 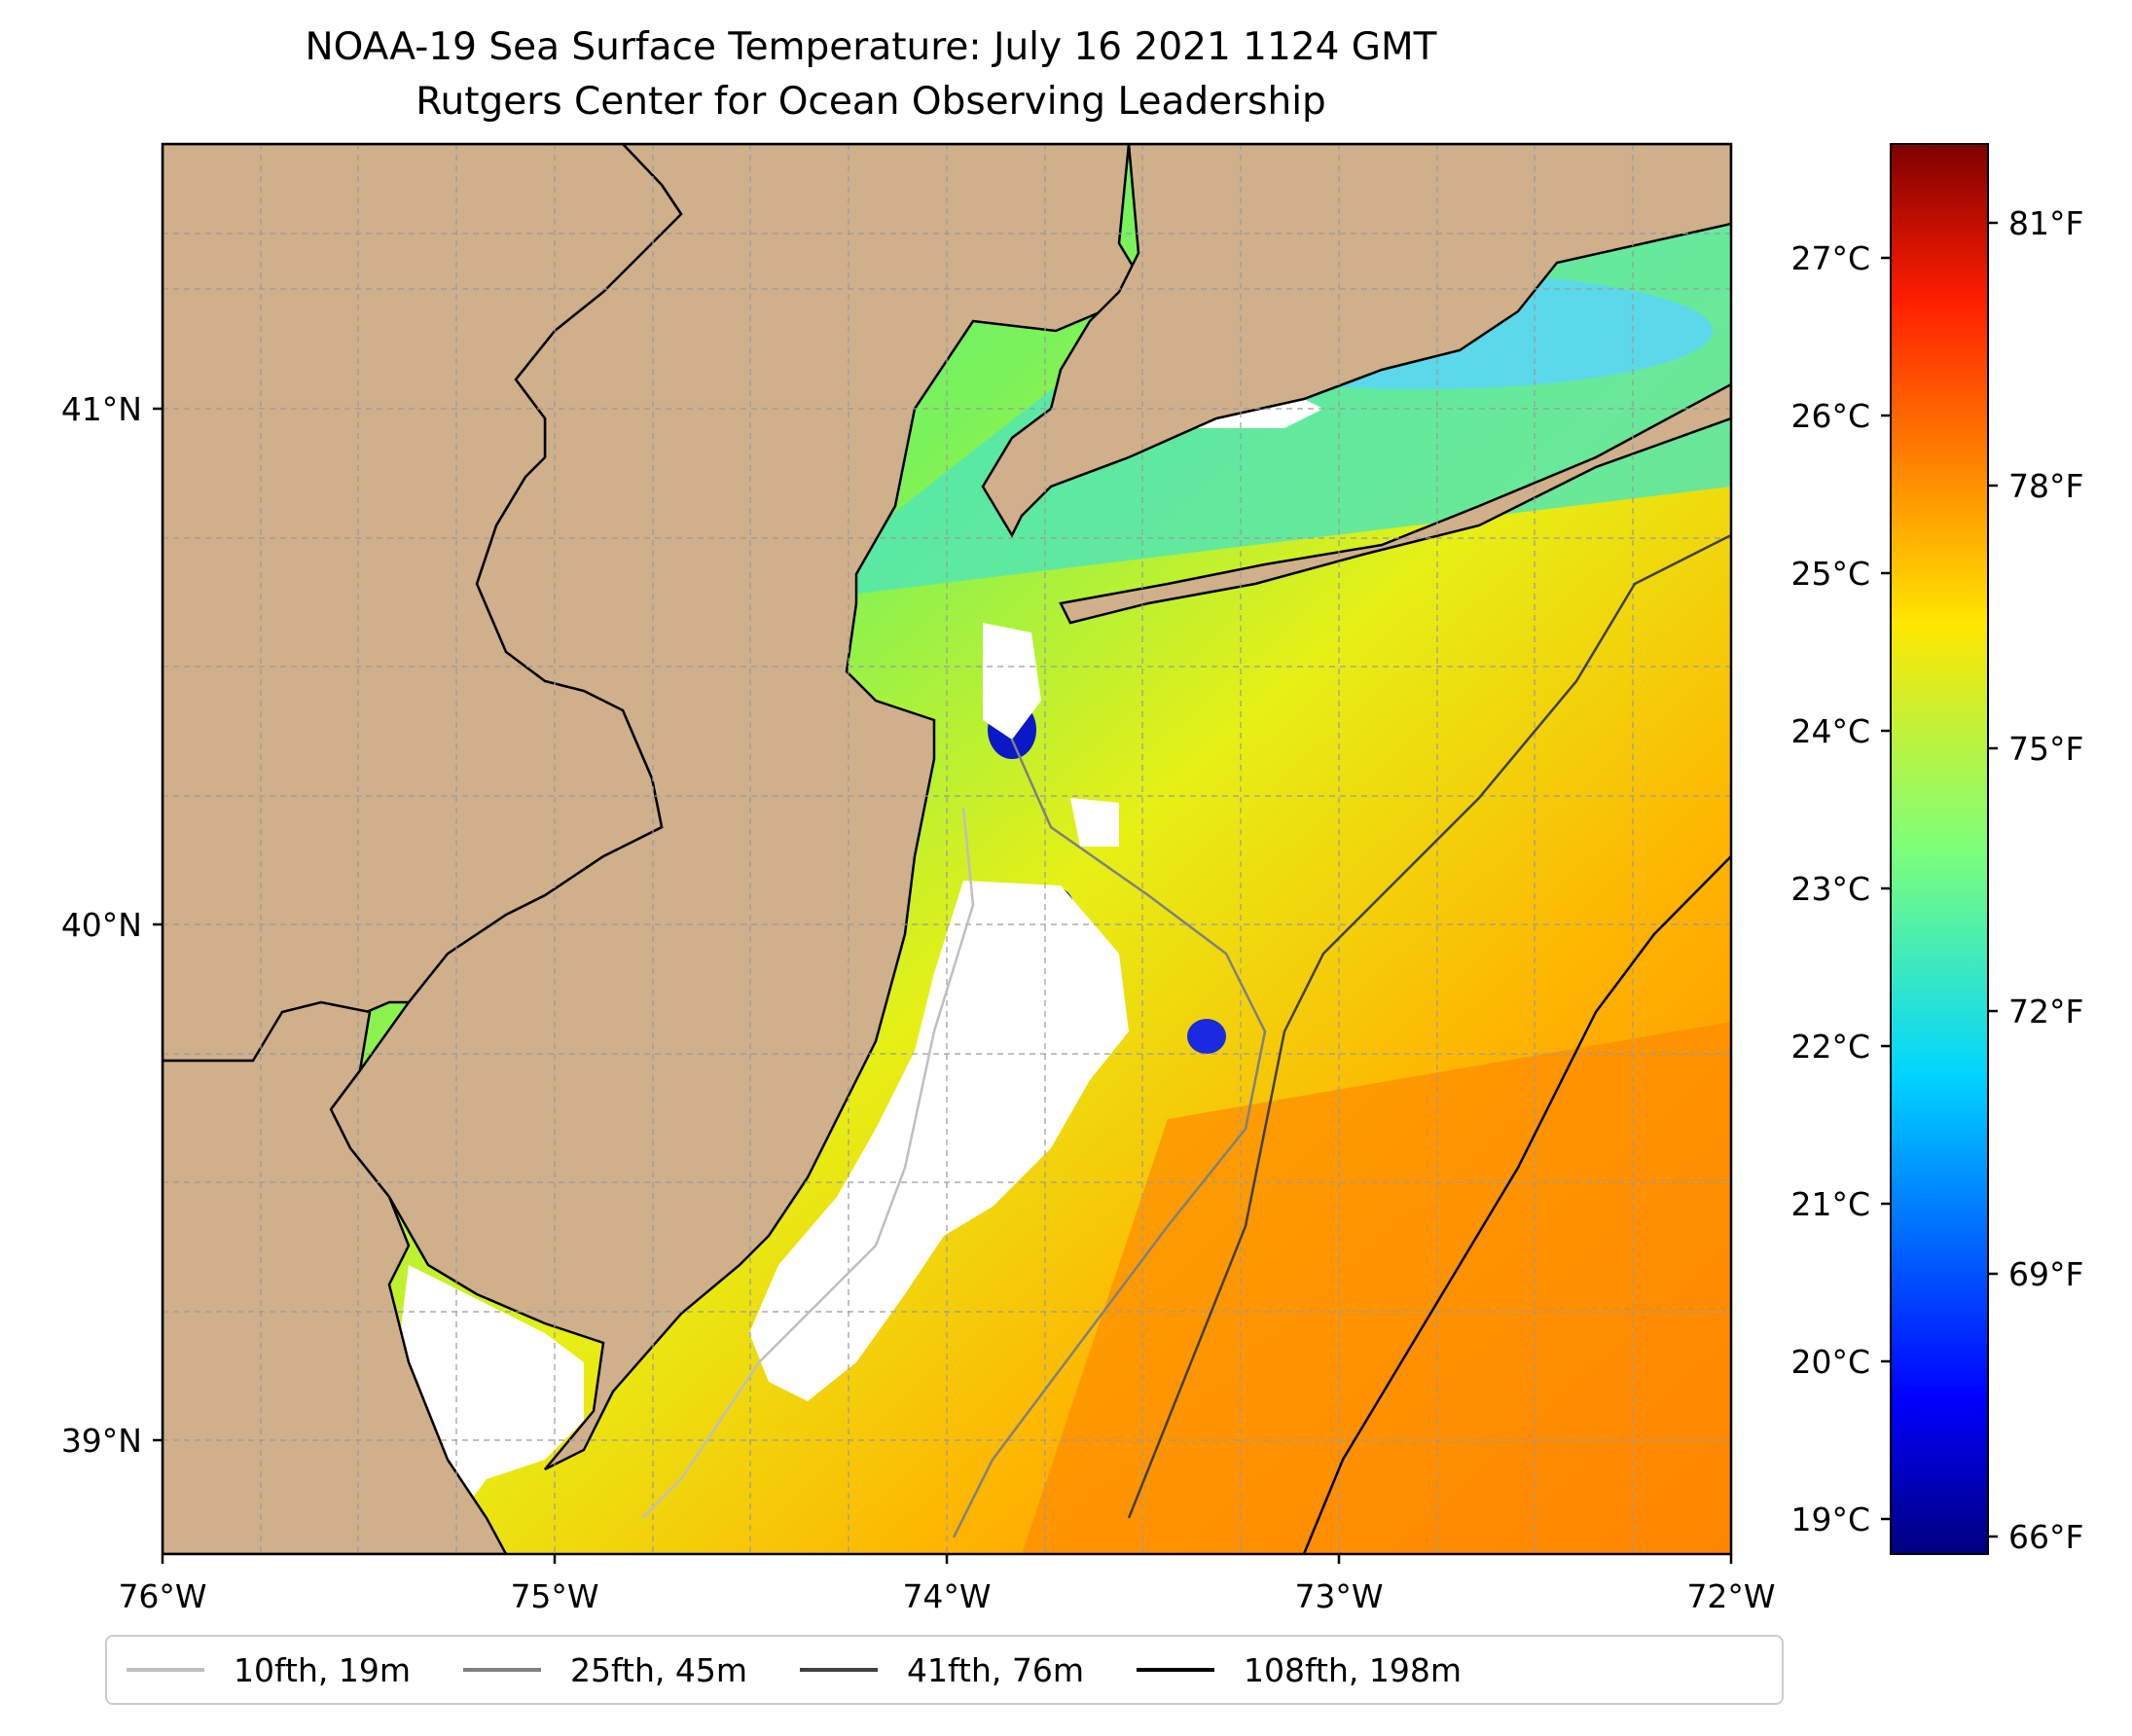 What do you see at coordinates (2046, 1274) in the screenshot?
I see `fahrenheit-tick-label: 69°F` at bounding box center [2046, 1274].